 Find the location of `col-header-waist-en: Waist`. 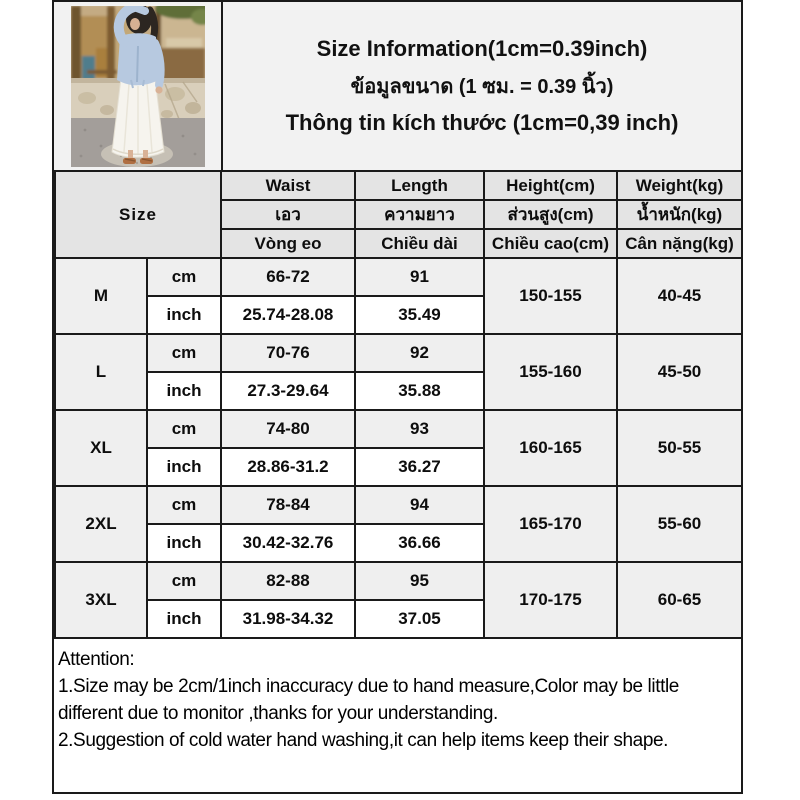

col-header-waist-en: Waist is located at coordinates (288, 185).